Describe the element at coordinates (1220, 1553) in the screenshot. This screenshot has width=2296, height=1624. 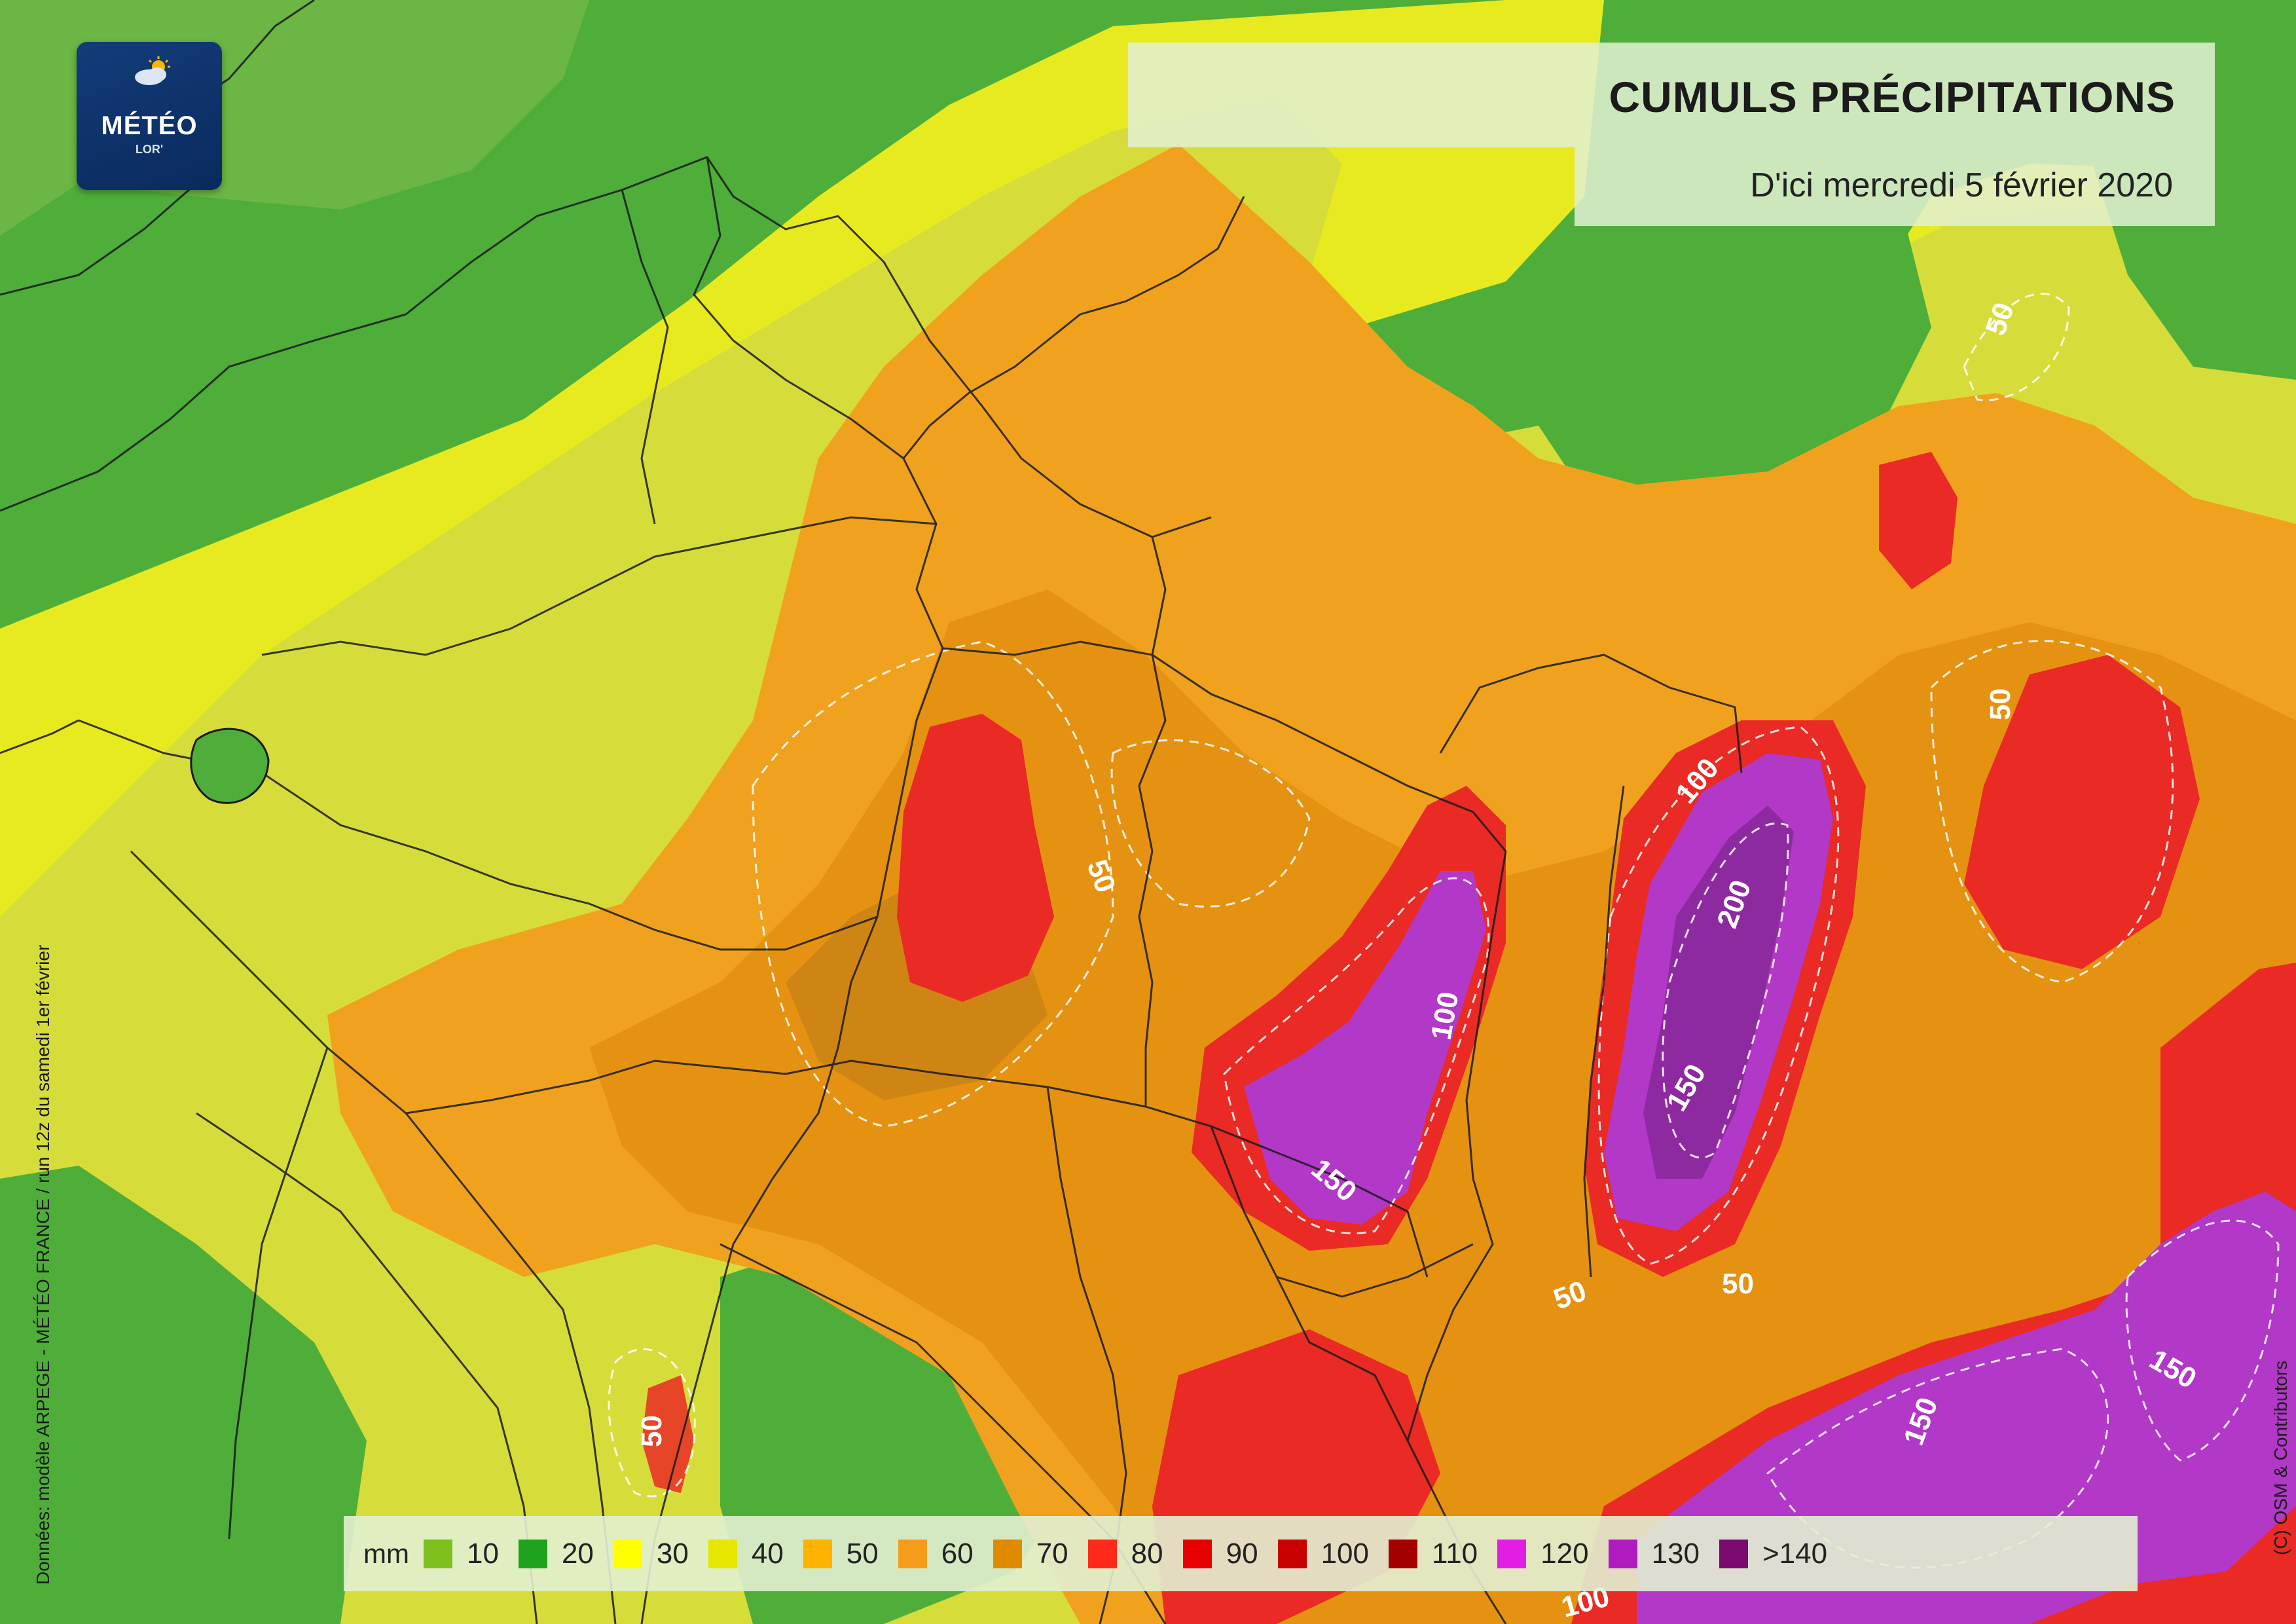
I see `legend-item: 90` at that location.